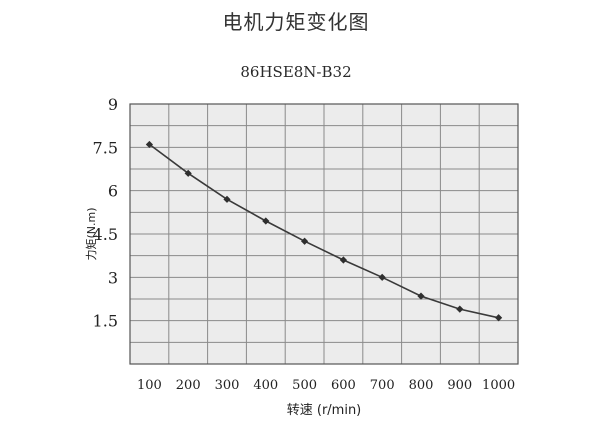 Image resolution: width=592 pixels, height=436 pixels. I want to click on chart-title: 电机力矩变化图, so click(296, 22).